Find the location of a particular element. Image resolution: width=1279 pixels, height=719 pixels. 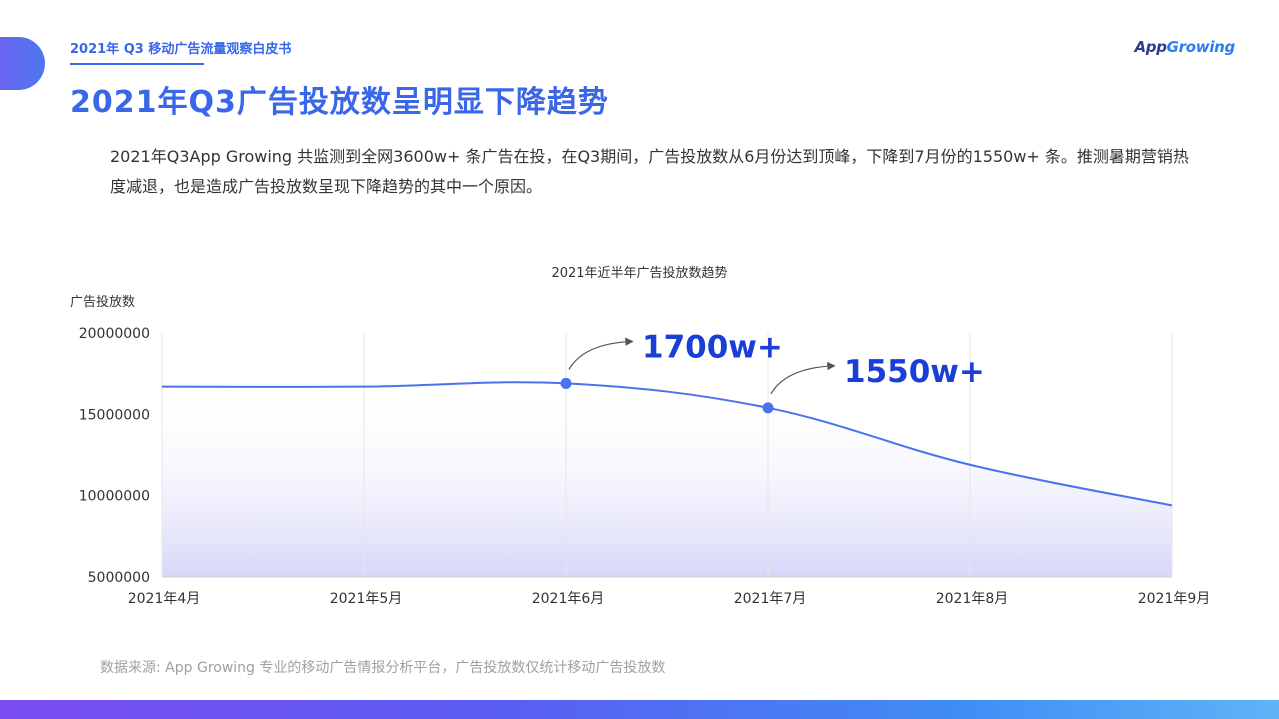

bottom-gradient-bar is located at coordinates (639, 709).